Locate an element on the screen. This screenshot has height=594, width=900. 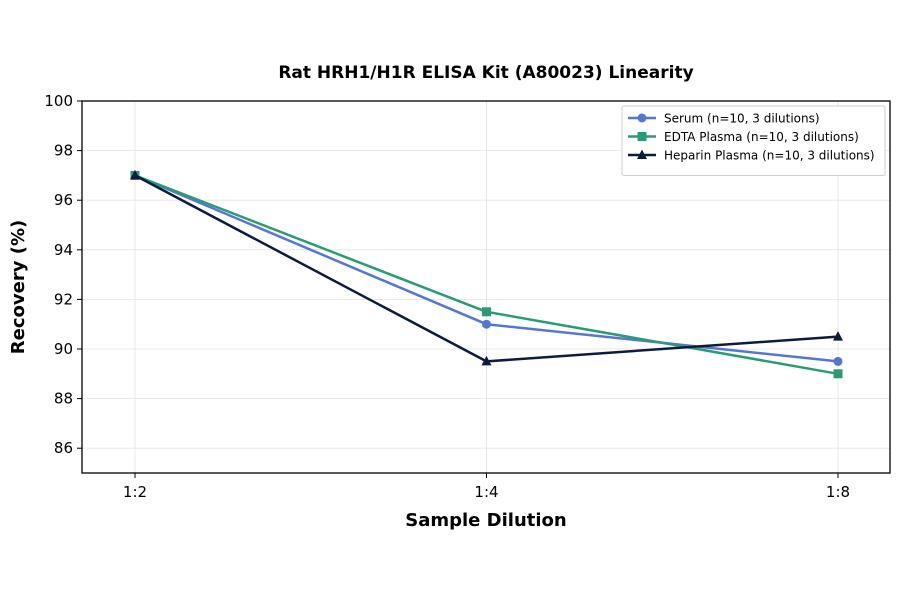
legend-item: Heparin Plasma (n=10, 3 dilutions) is located at coordinates (751, 156).